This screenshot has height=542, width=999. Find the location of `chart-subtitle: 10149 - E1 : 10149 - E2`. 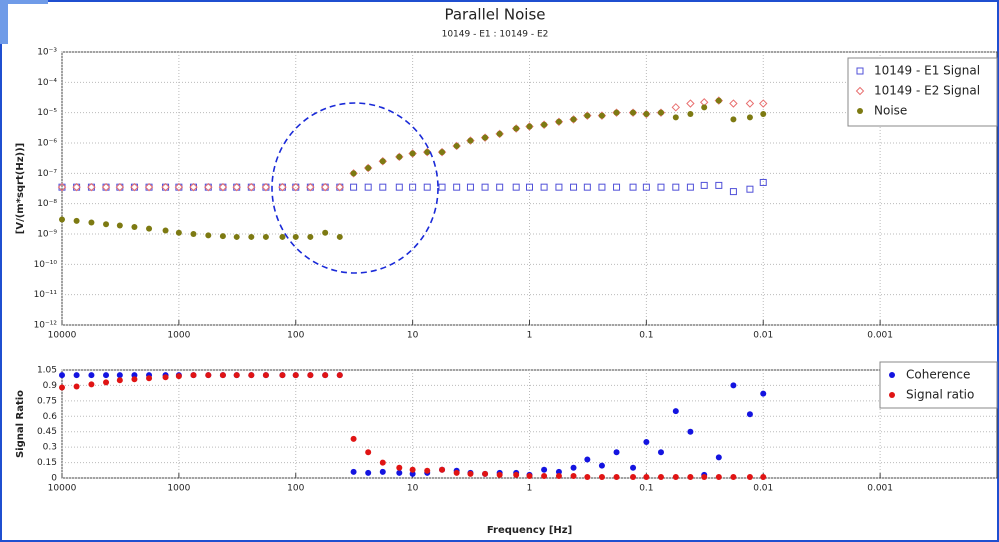

chart-subtitle: 10149 - E1 : 10149 - E2 is located at coordinates (495, 35).